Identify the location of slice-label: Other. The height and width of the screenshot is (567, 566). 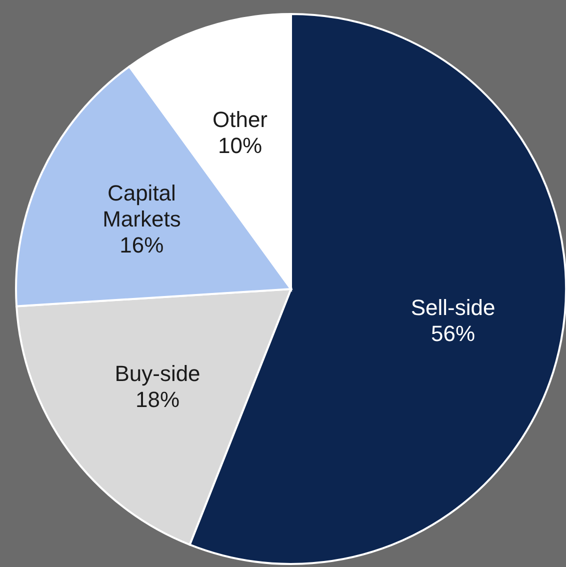
(240, 119).